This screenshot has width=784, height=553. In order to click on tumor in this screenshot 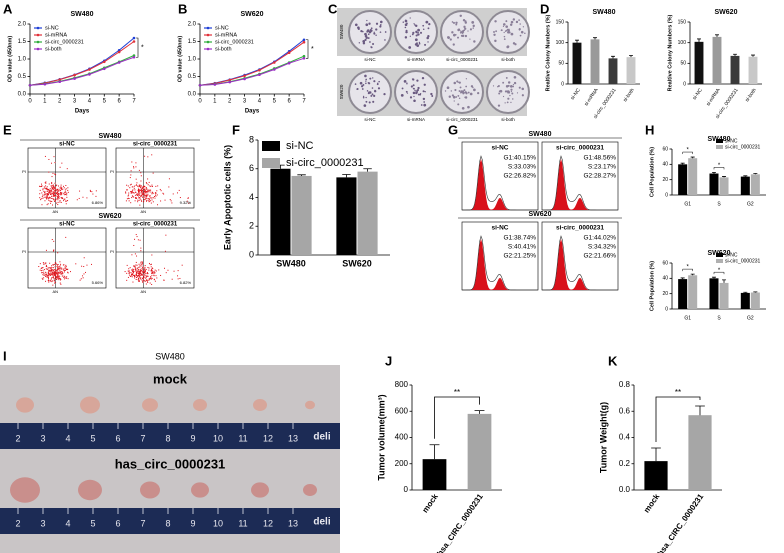, I will do `click(90, 405)`.